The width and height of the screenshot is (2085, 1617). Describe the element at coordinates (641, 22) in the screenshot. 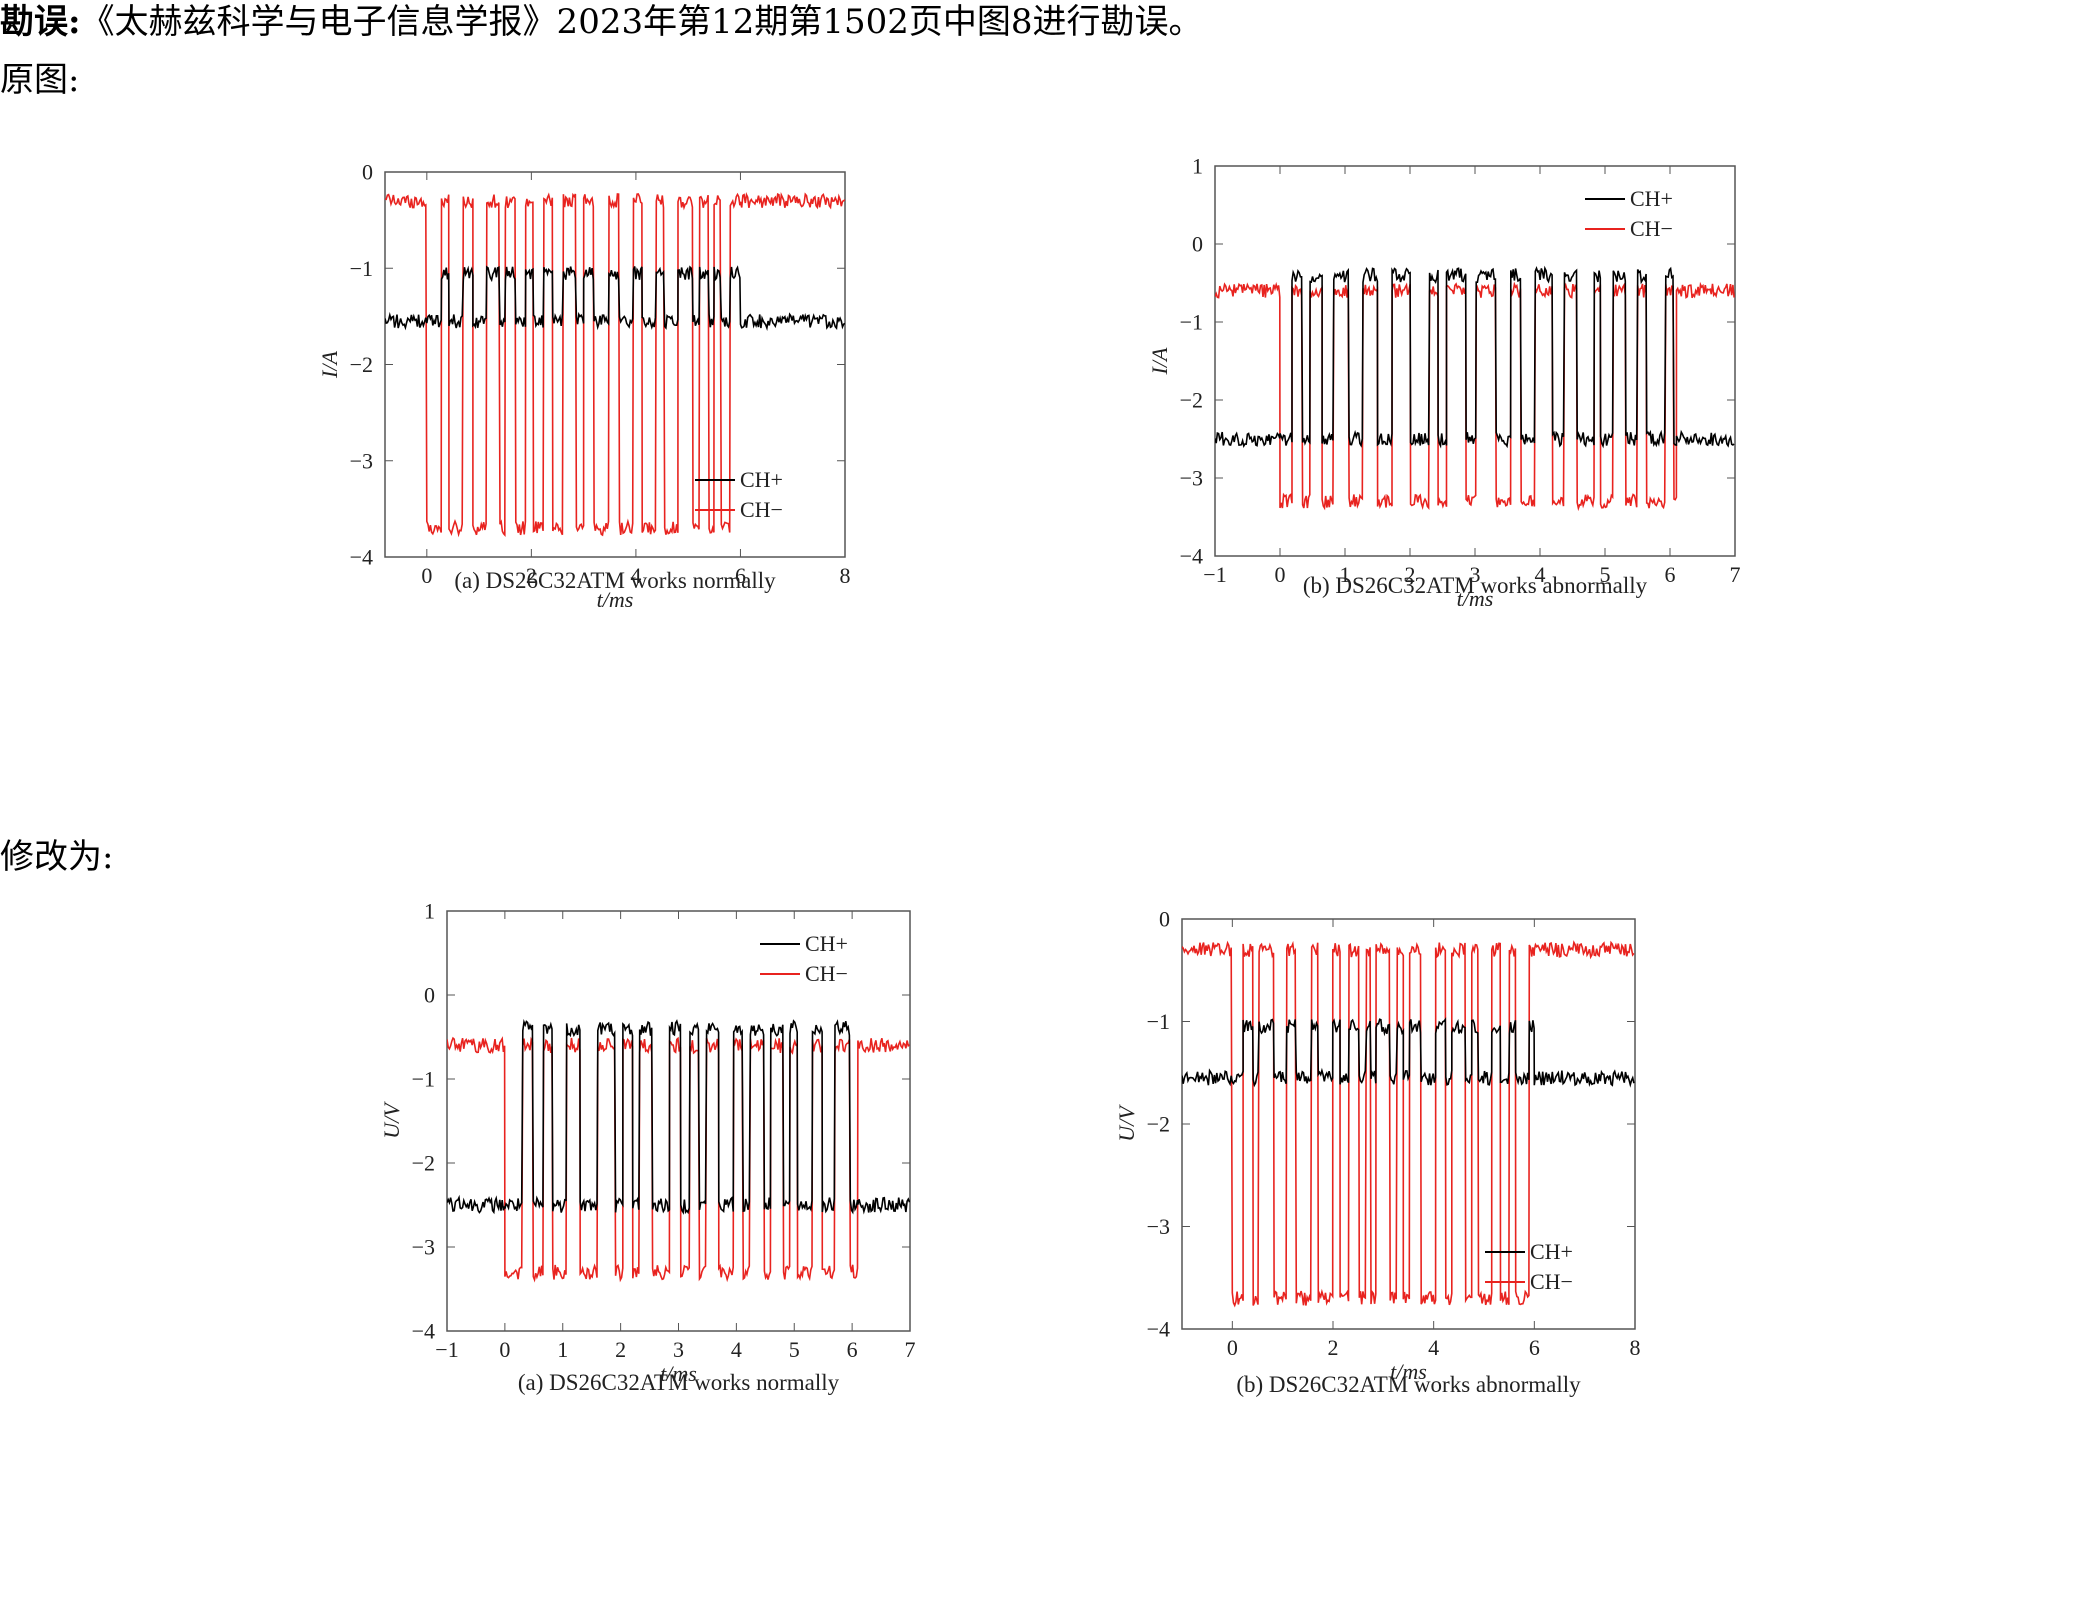

I see `erratum-text: 《太赫兹科学与电子信息学报》2023年第12期第1502页中图8进行勘误。` at that location.